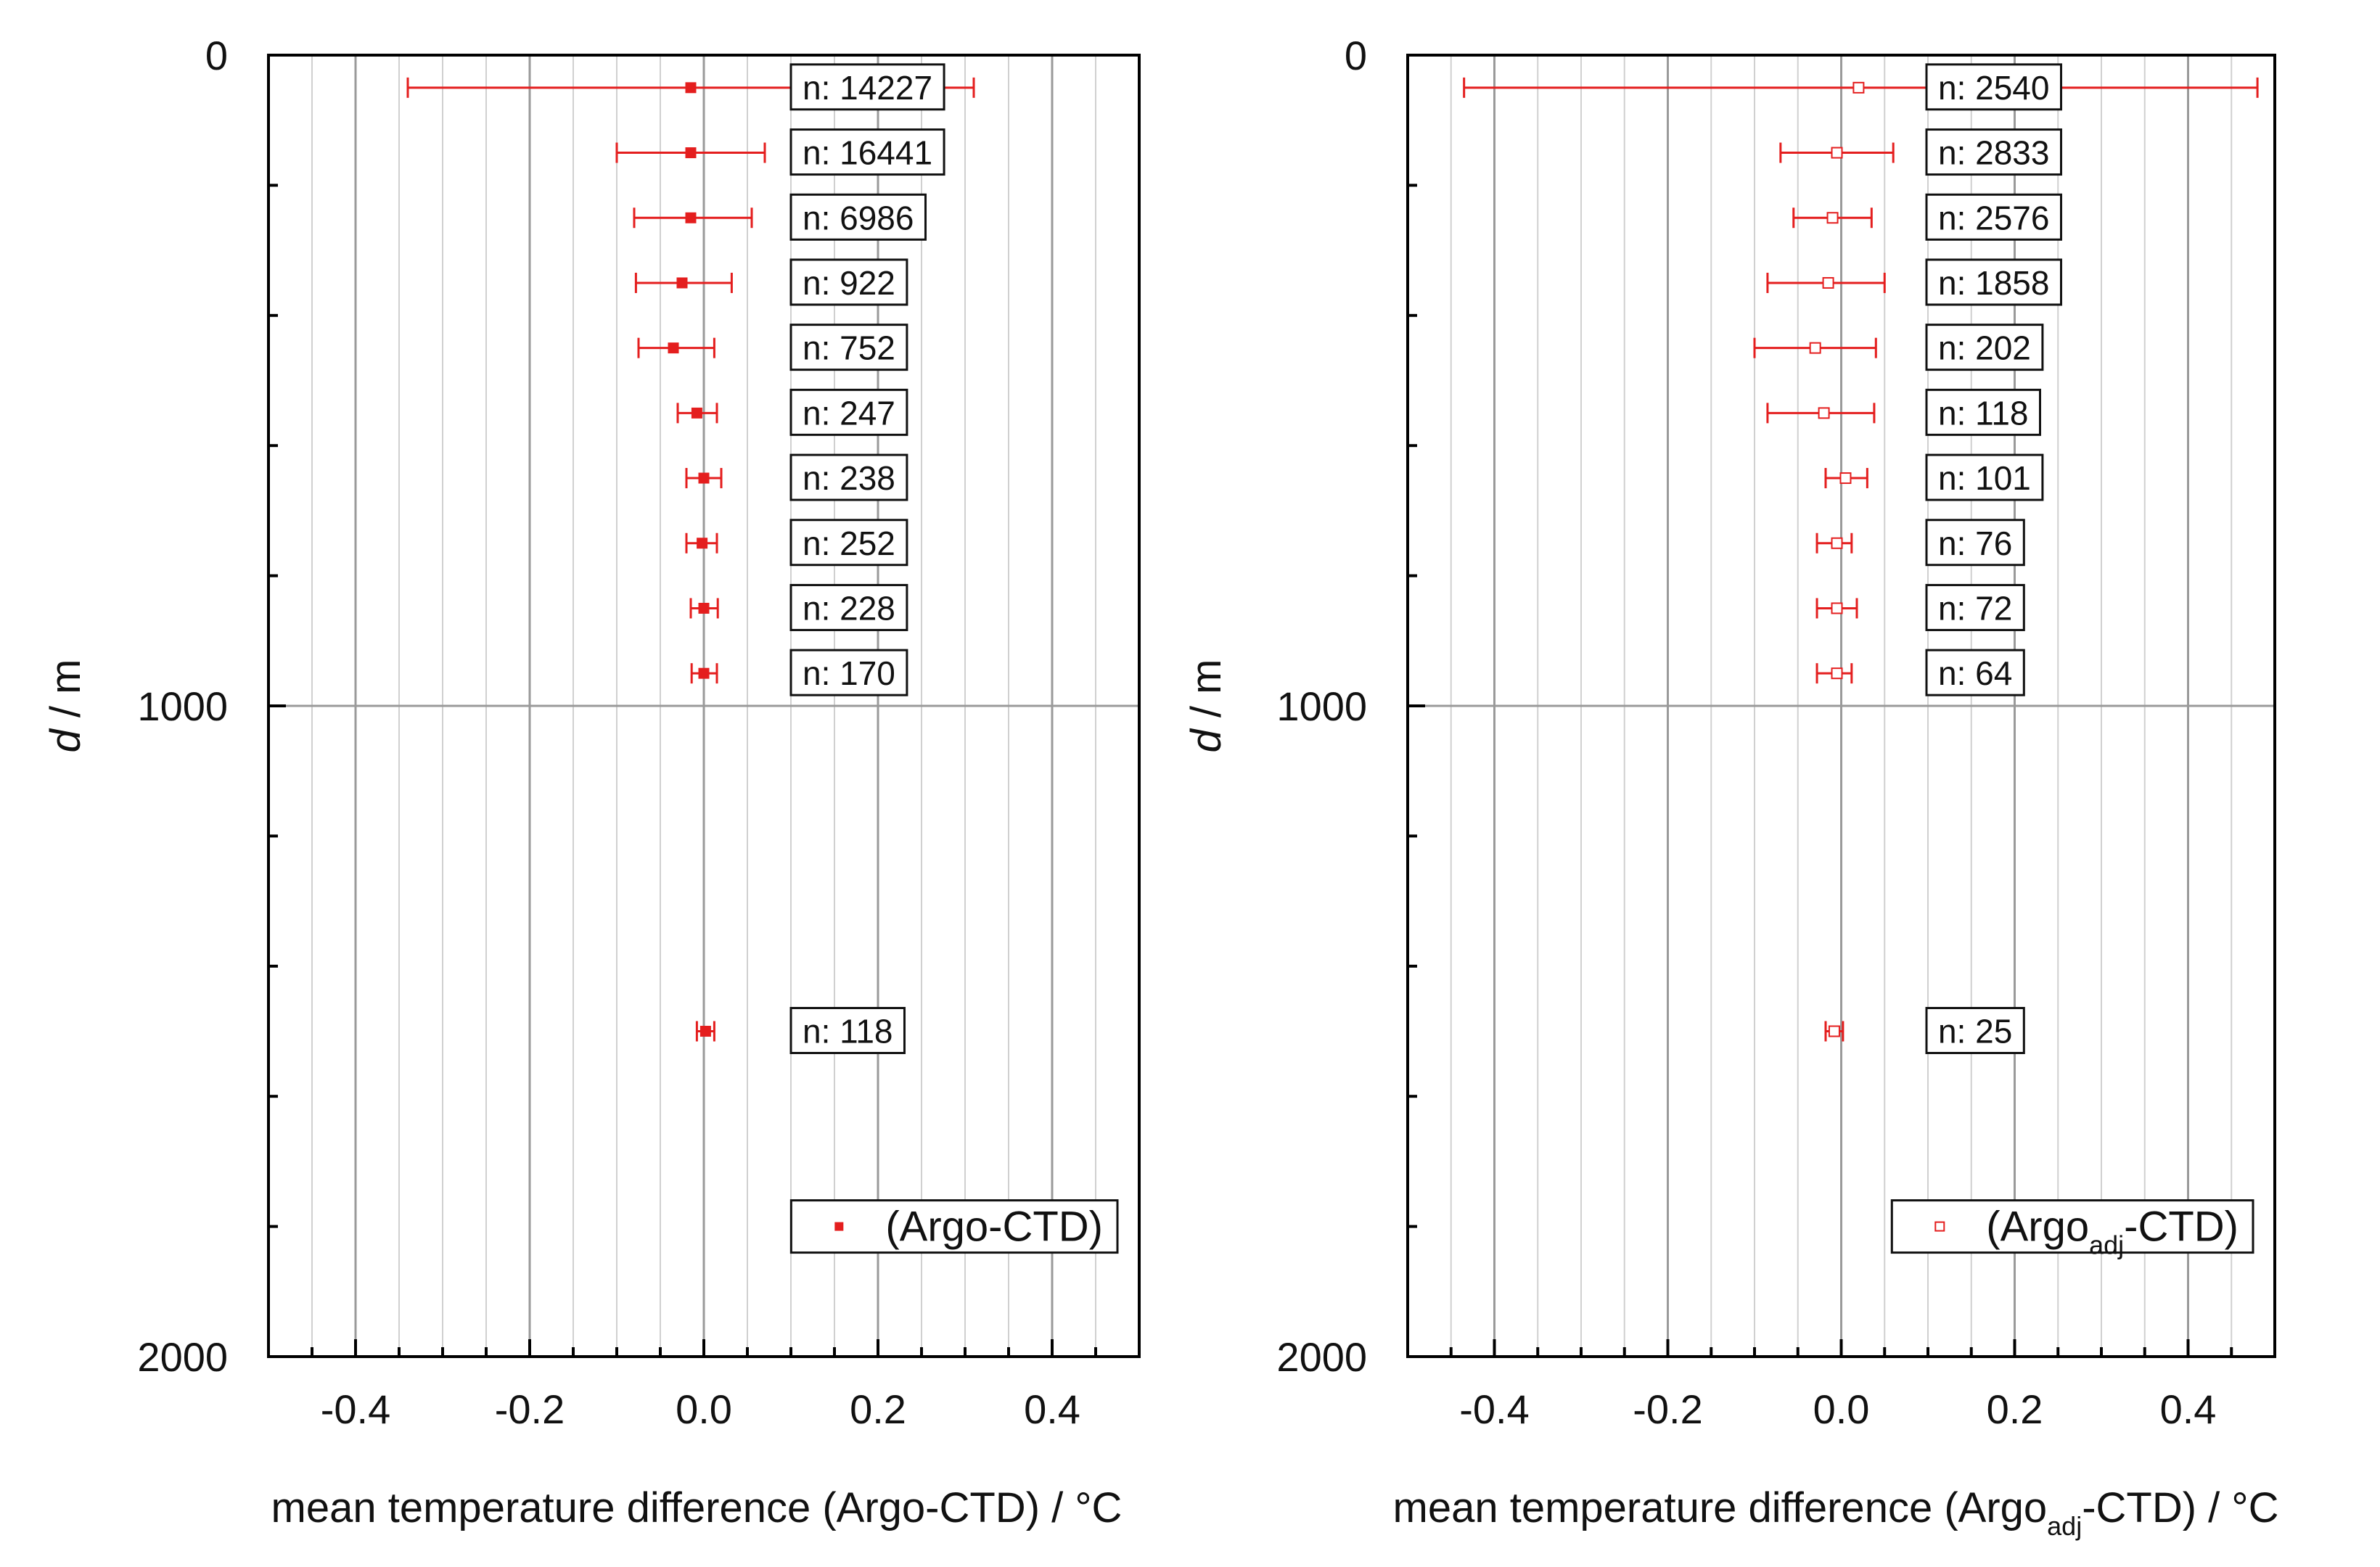 Image resolution: width=2380 pixels, height=1567 pixels. I want to click on n-count-text: n: 25, so click(1975, 1031).